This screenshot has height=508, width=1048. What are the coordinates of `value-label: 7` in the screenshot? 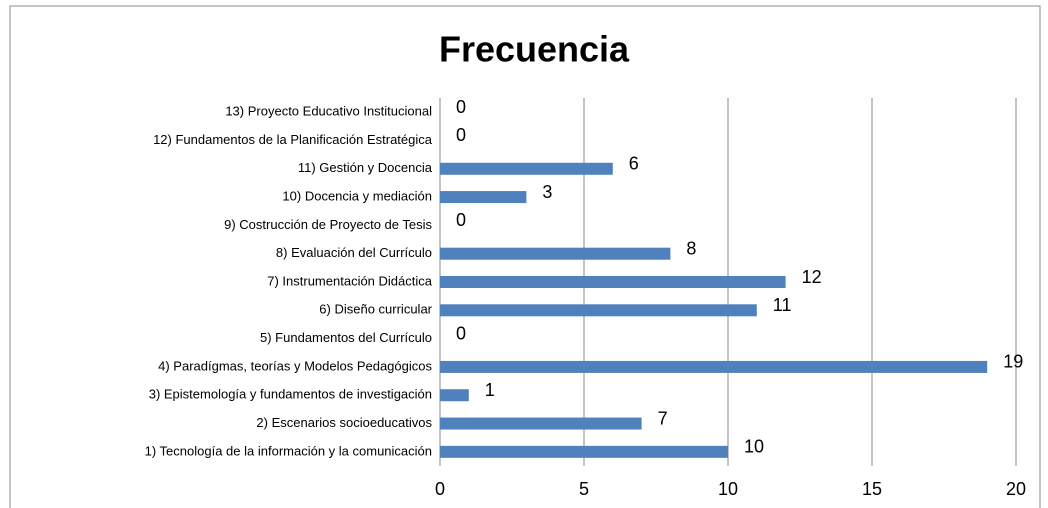 It's located at (663, 418).